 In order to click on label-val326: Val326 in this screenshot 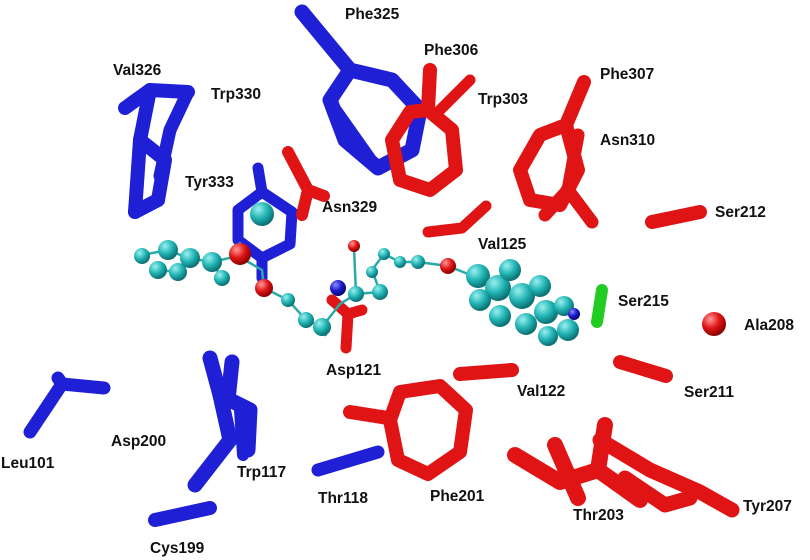, I will do `click(137, 70)`.